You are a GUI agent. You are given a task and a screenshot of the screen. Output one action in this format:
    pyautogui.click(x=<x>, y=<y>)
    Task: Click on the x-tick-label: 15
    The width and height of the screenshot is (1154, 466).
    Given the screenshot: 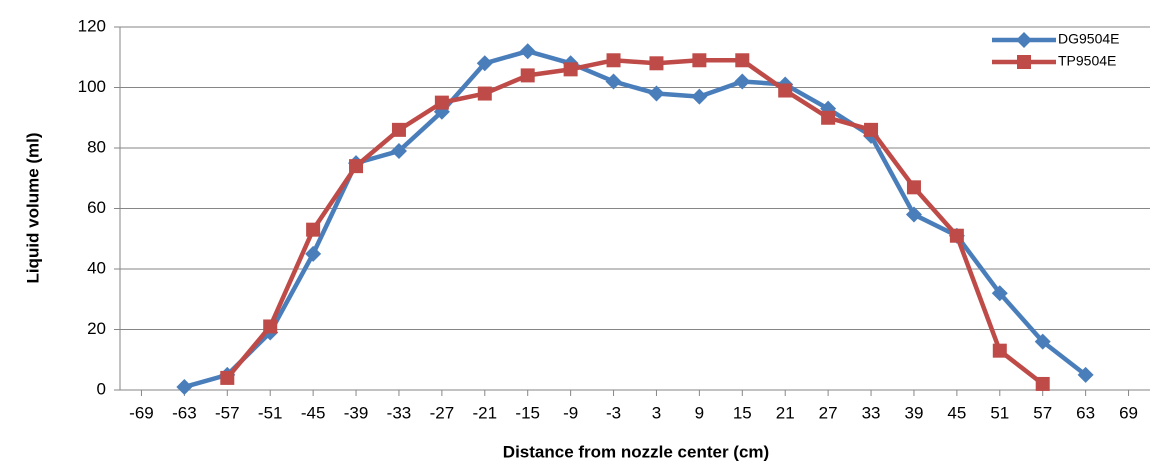 What is the action you would take?
    pyautogui.click(x=742, y=412)
    